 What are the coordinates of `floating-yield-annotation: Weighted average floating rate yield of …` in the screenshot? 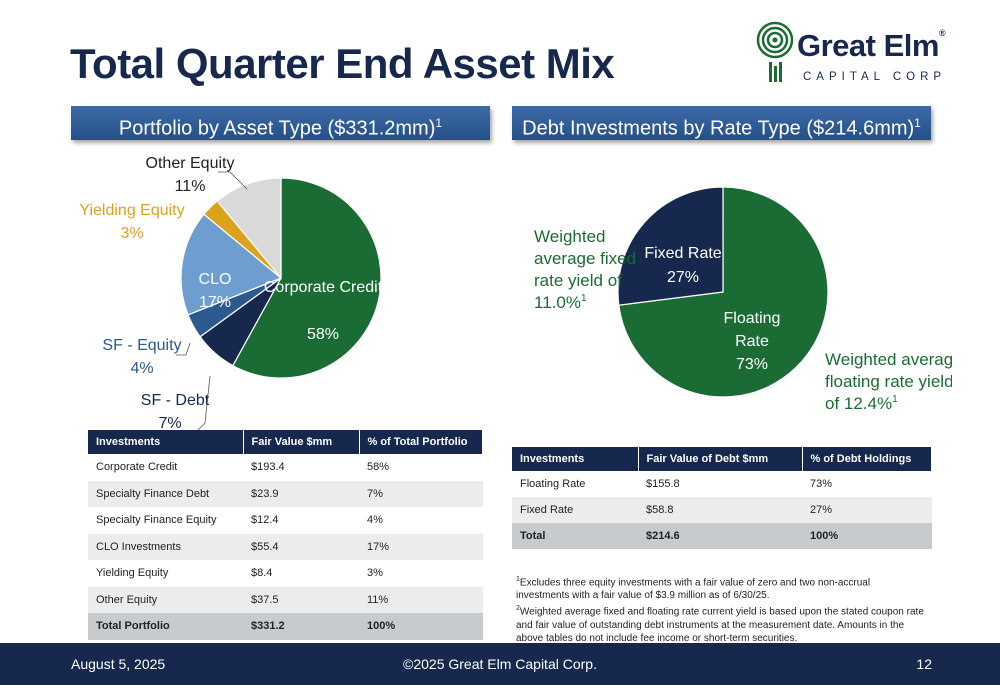 It's located at (888, 381).